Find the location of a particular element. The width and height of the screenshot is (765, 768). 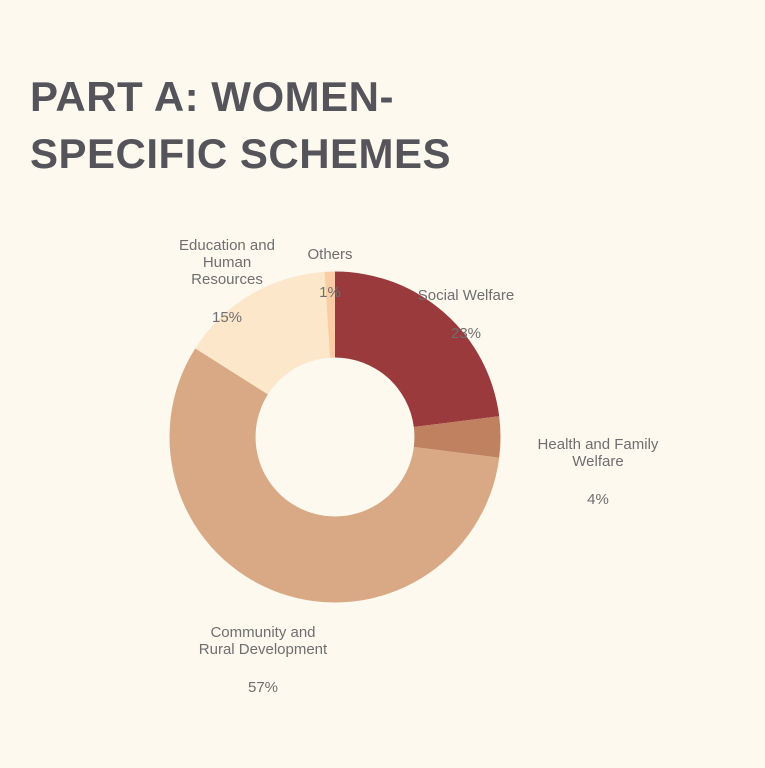

donut-slice-social-welfare is located at coordinates (417, 349).